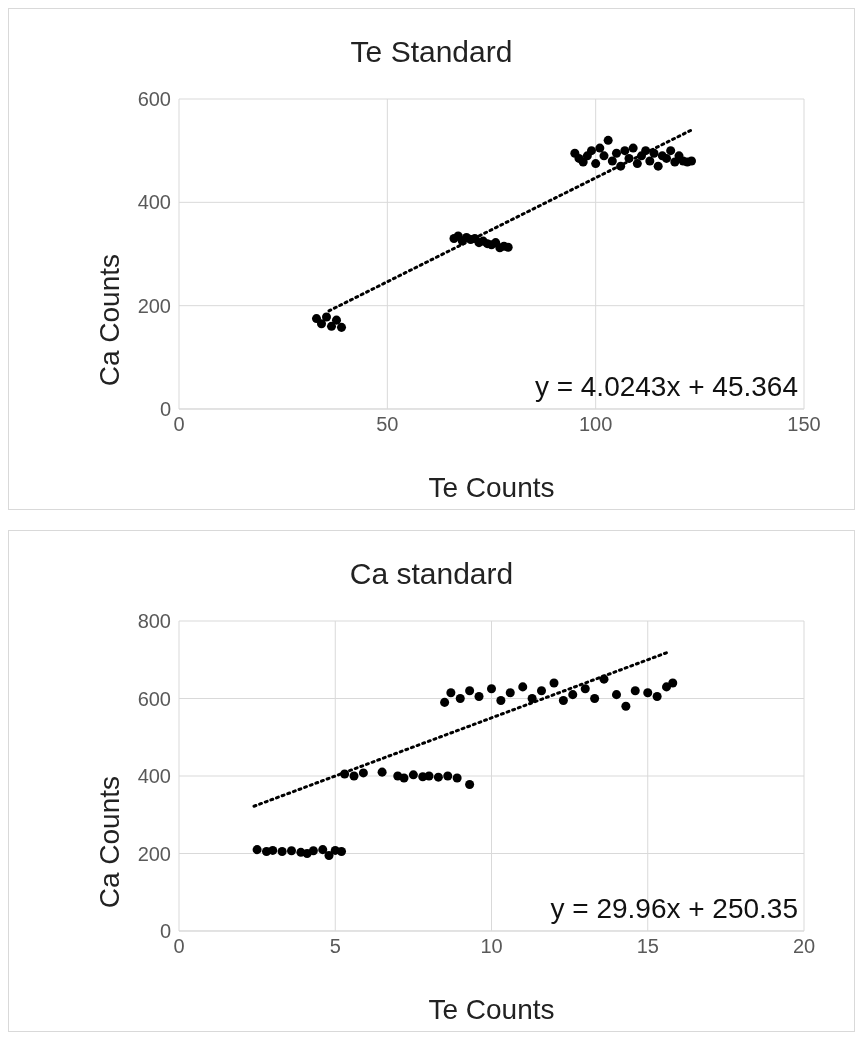 The height and width of the screenshot is (1057, 865). I want to click on y-tick-label: 800, so click(154, 621).